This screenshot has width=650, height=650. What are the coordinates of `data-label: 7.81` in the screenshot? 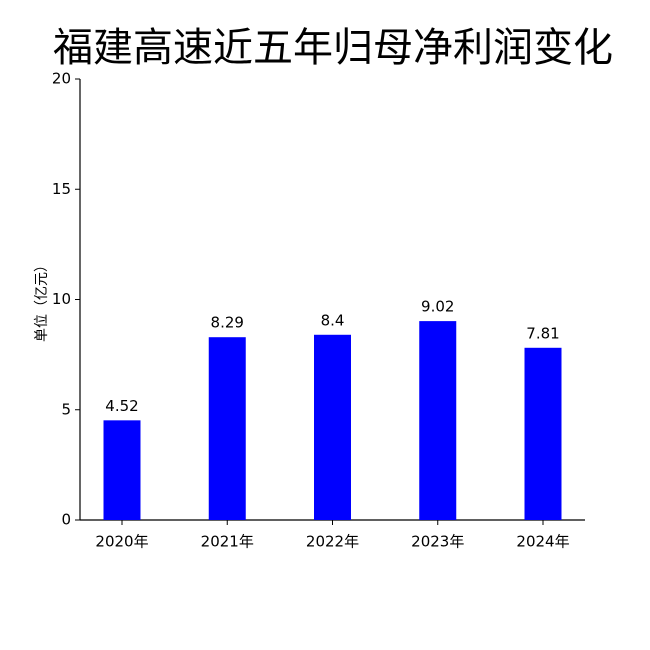 It's located at (542, 333).